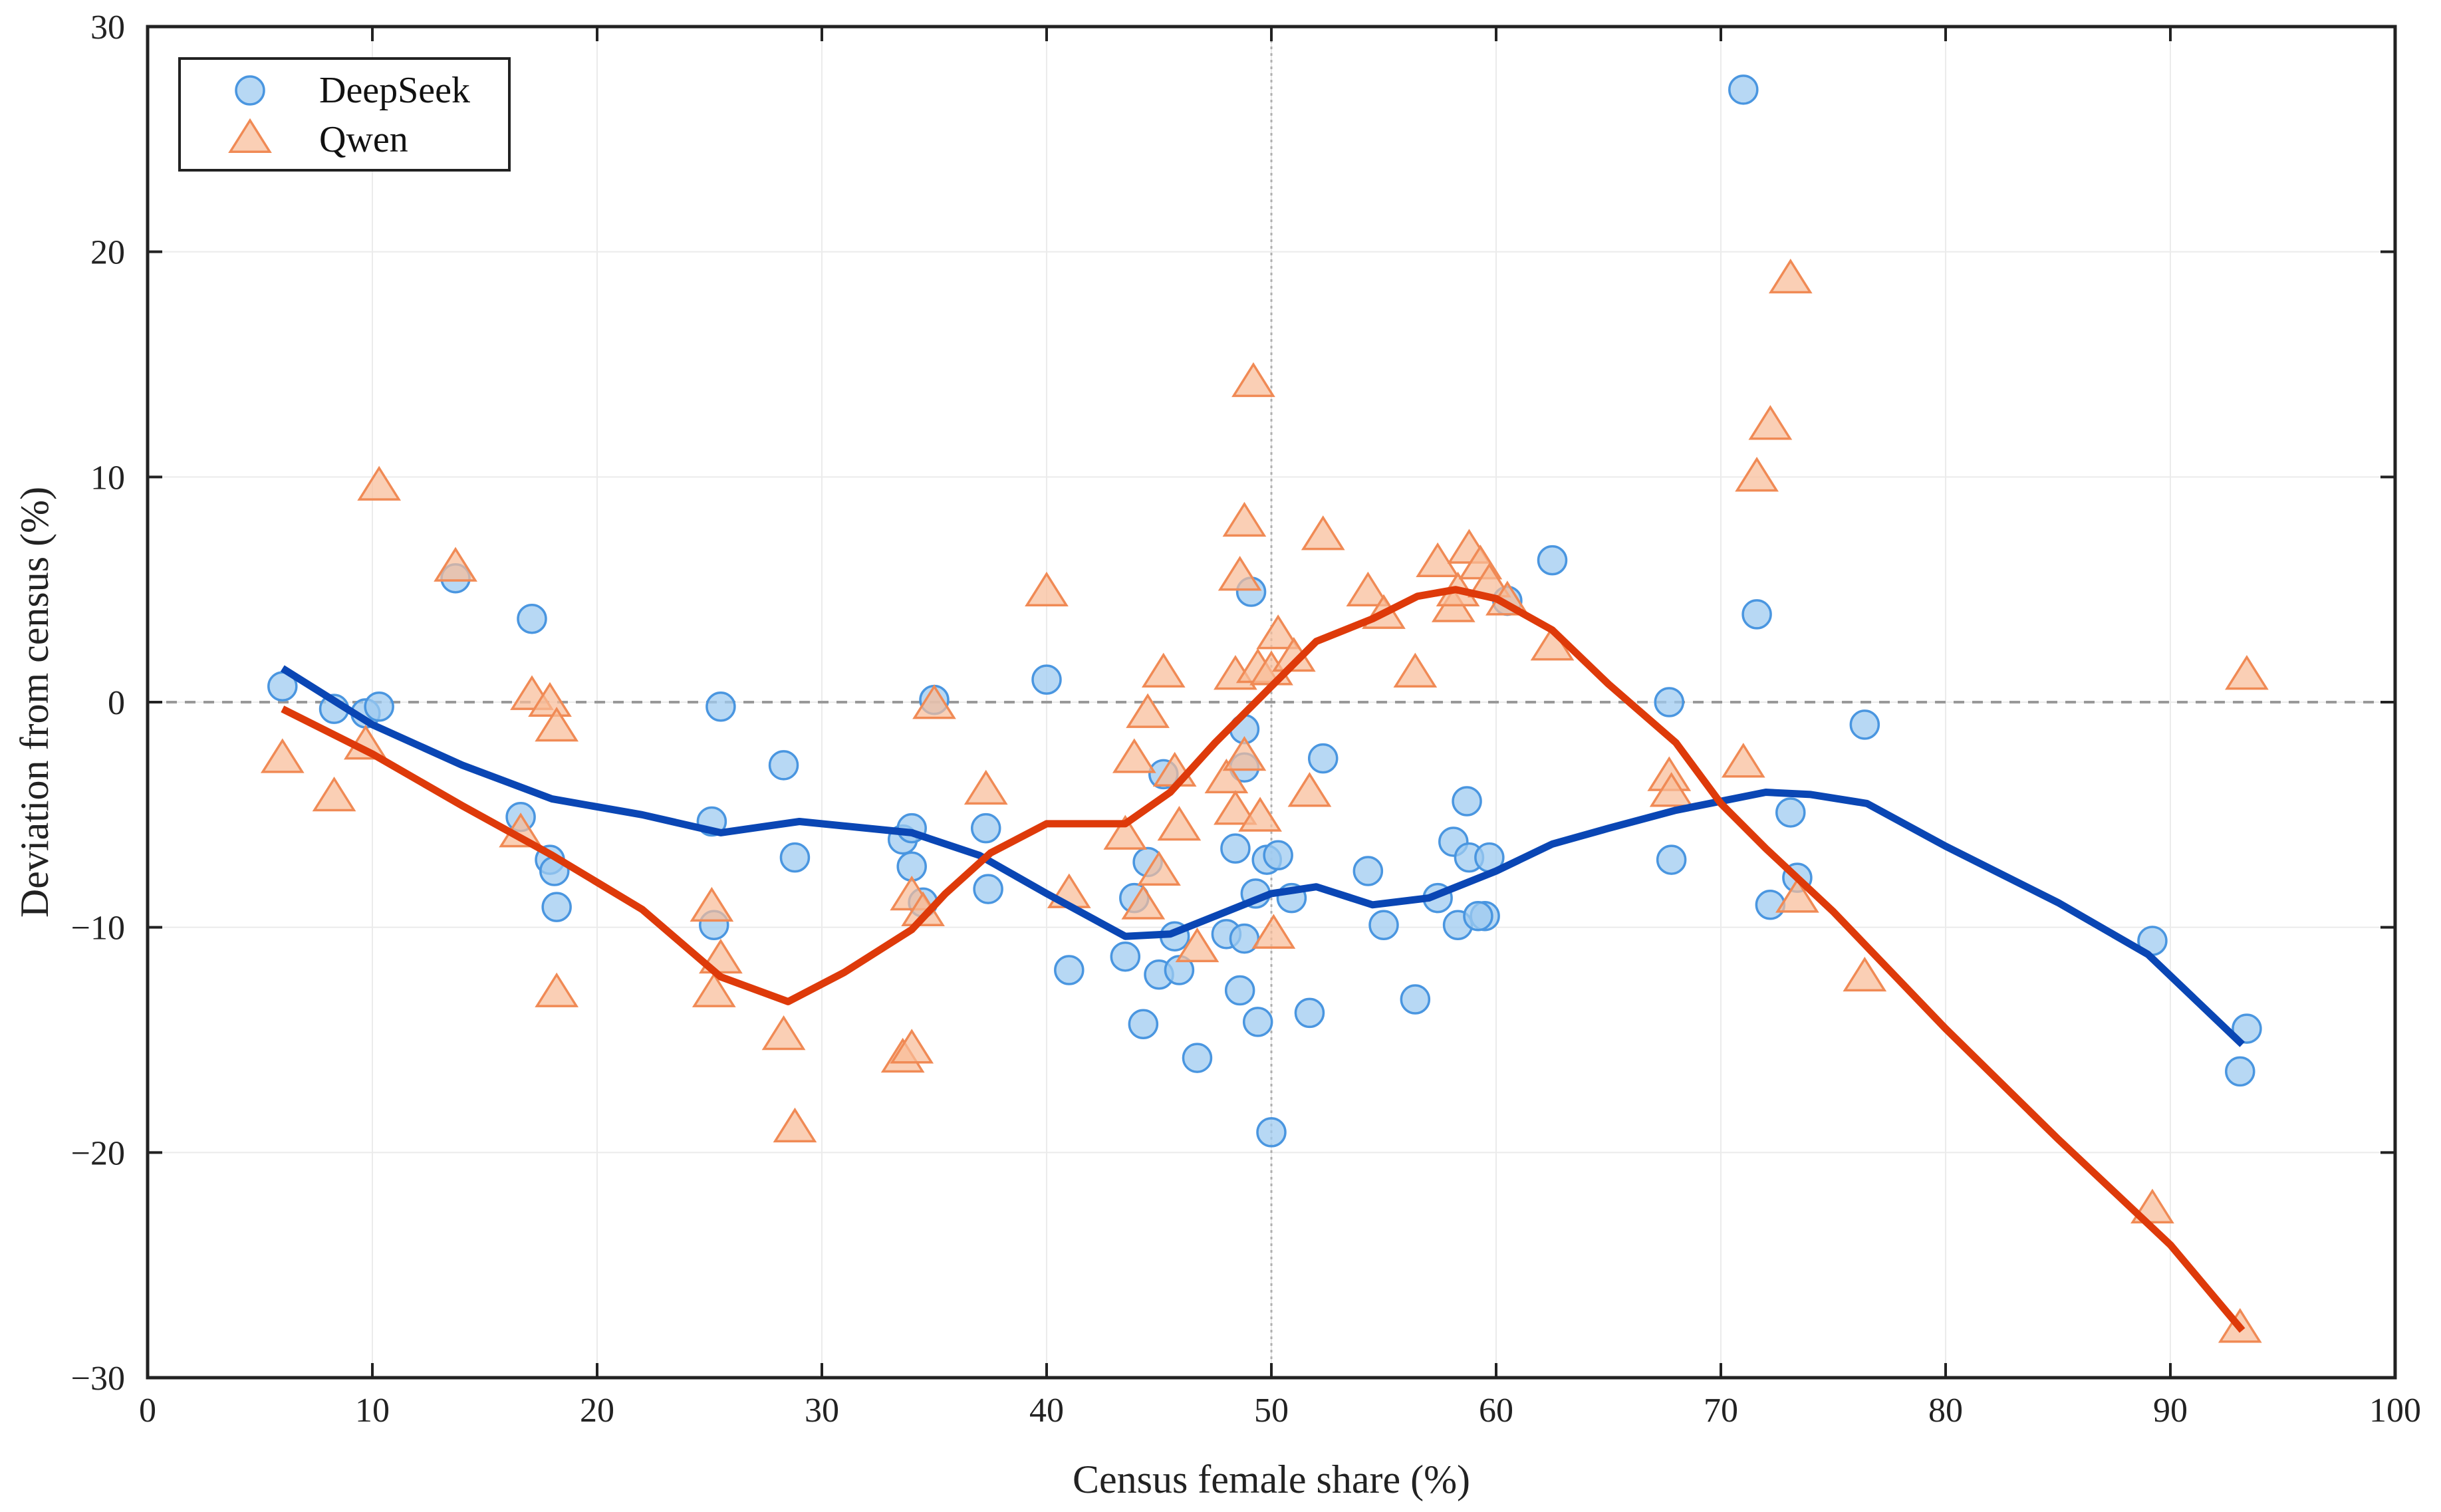 Image resolution: width=2441 pixels, height=1512 pixels. Describe the element at coordinates (98, 929) in the screenshot. I see `y-tick-label: −10` at that location.